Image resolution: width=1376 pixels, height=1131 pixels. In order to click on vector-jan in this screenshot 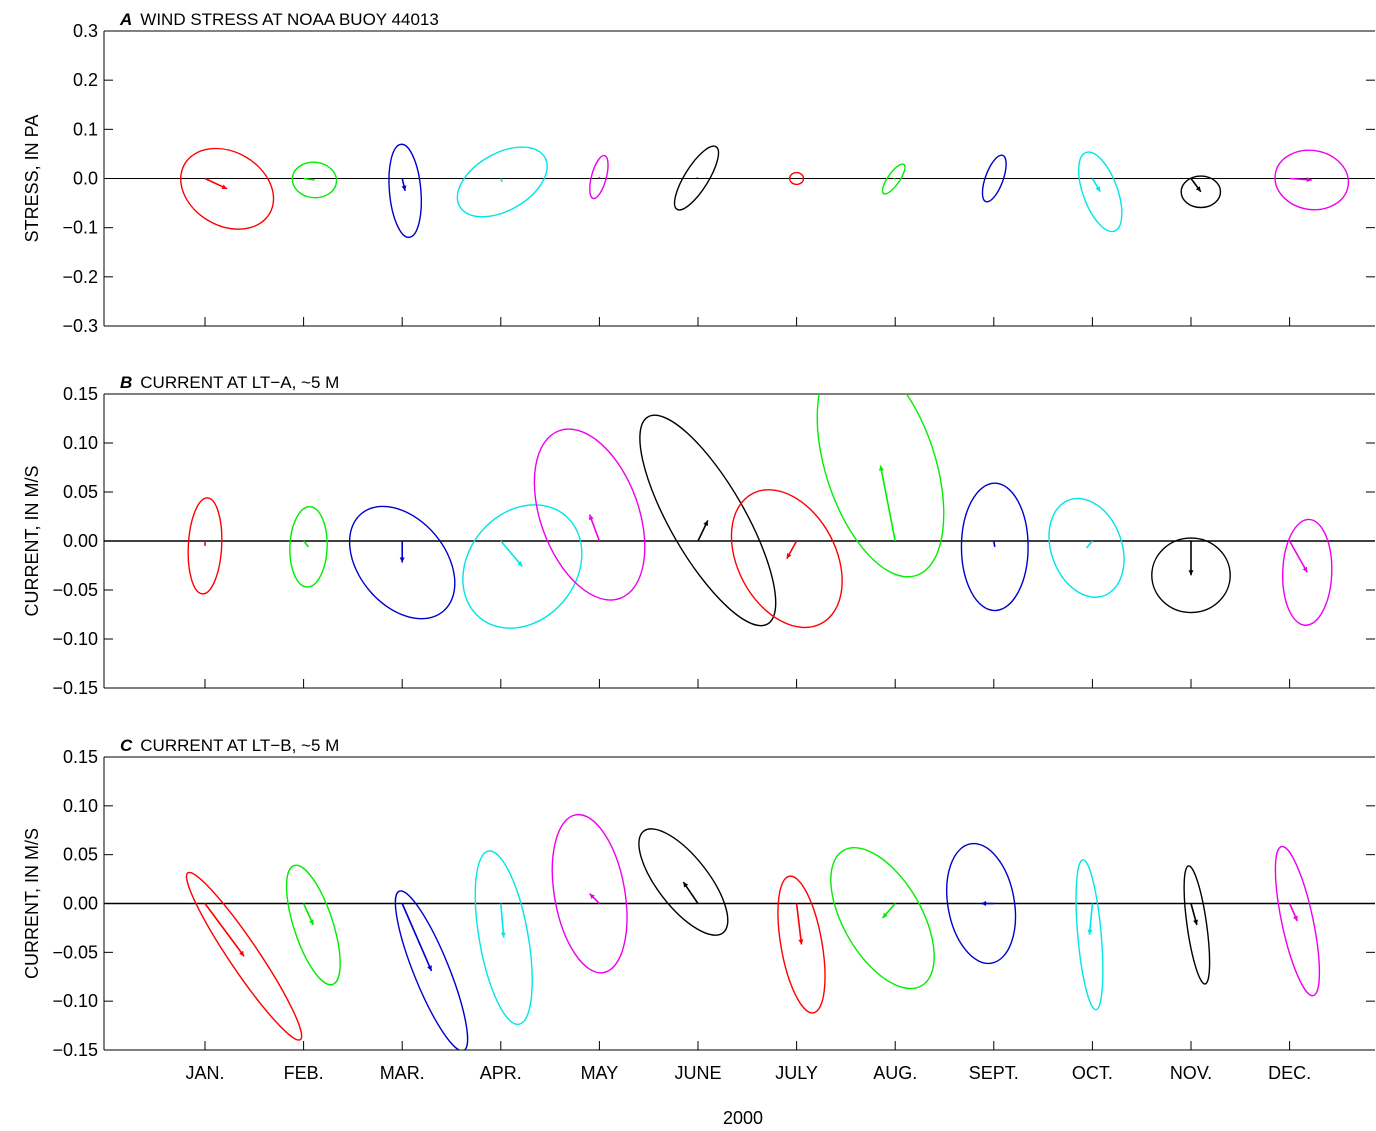, I will do `click(224, 930)`.